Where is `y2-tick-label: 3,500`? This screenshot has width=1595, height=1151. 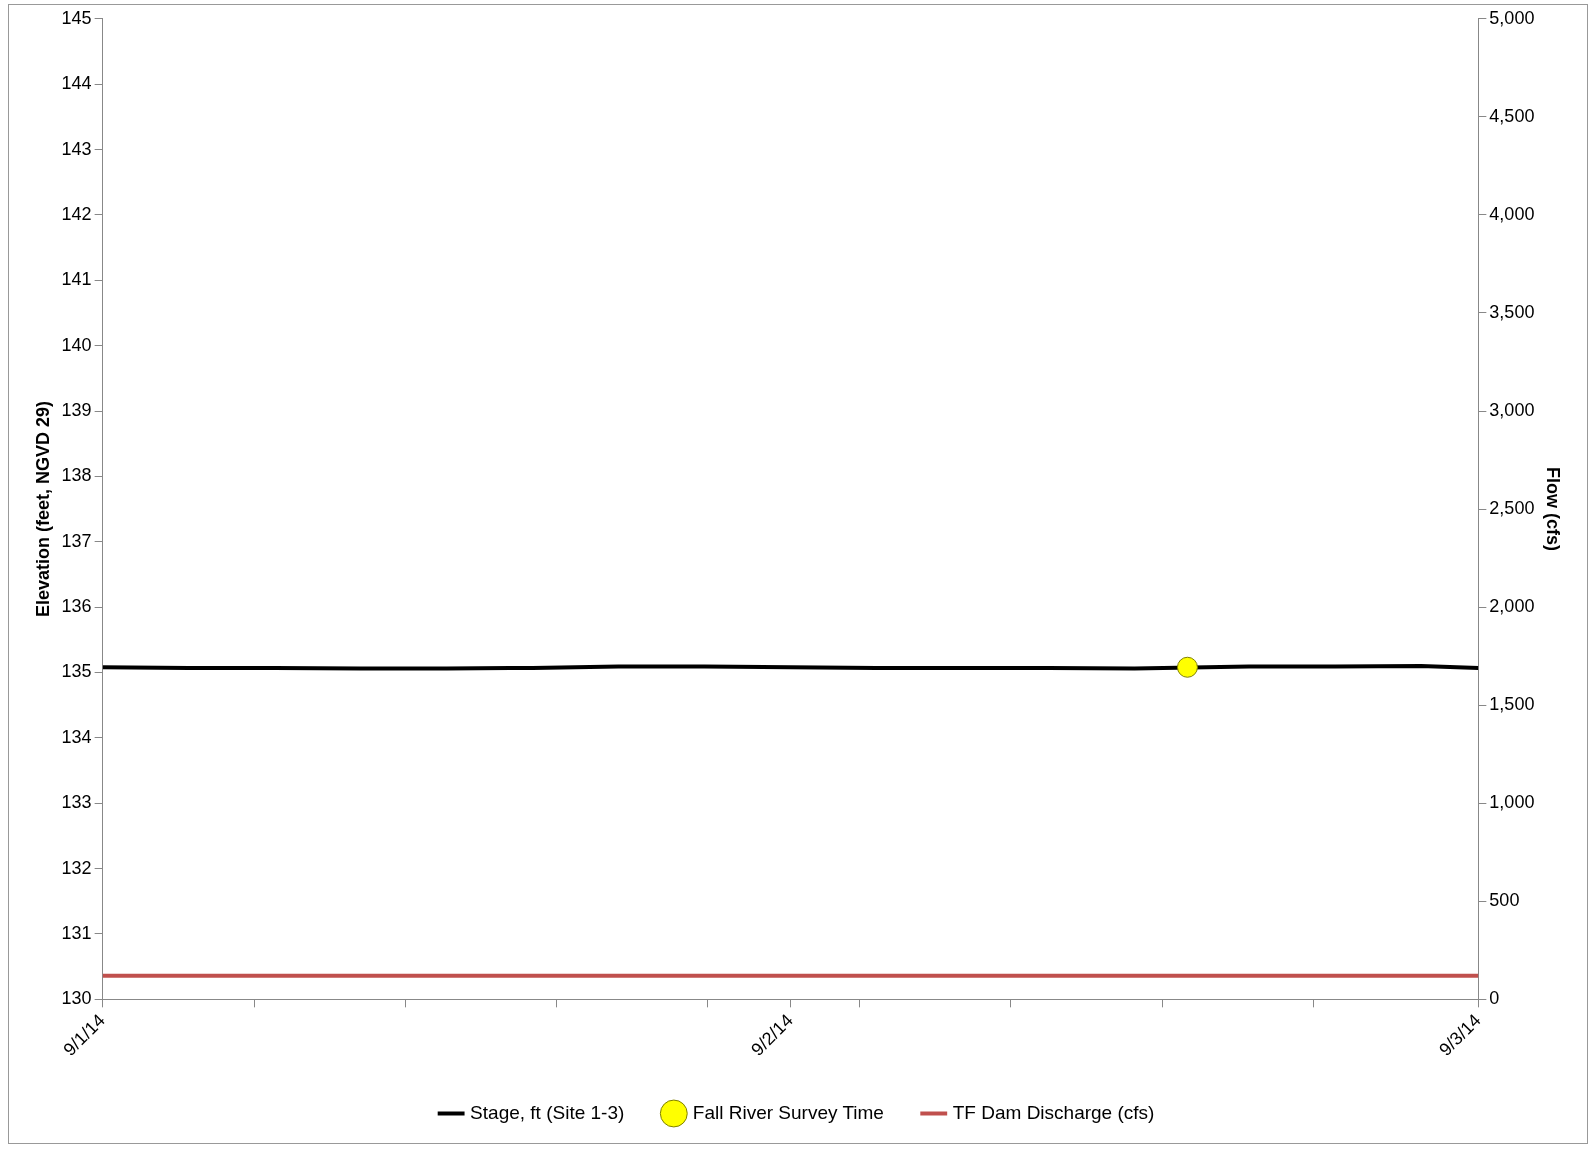 y2-tick-label: 3,500 is located at coordinates (1512, 311).